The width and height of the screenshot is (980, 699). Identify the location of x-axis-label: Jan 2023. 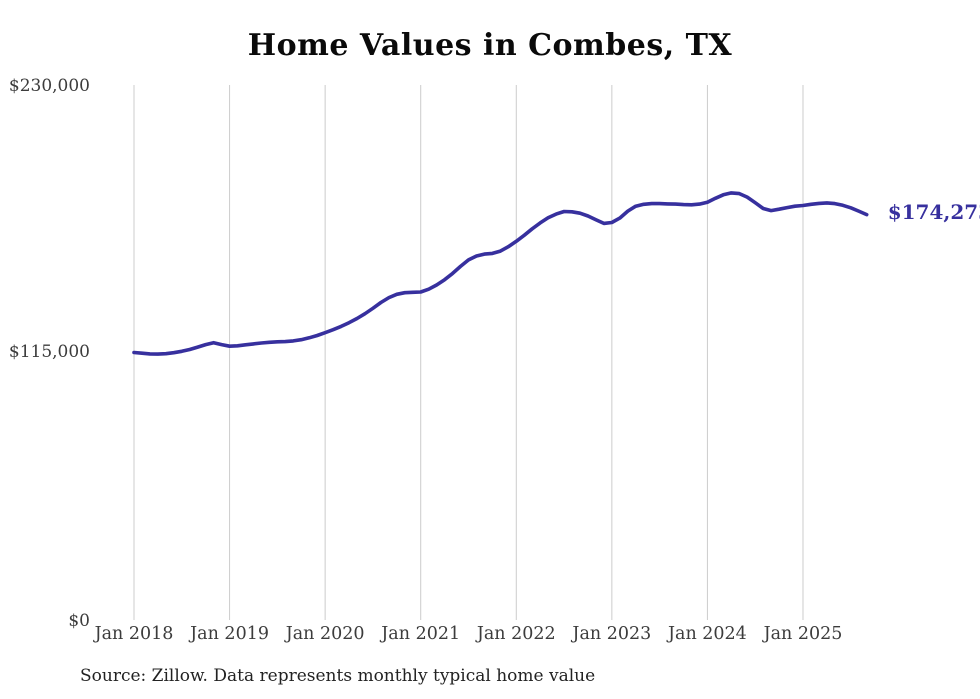
(612, 634).